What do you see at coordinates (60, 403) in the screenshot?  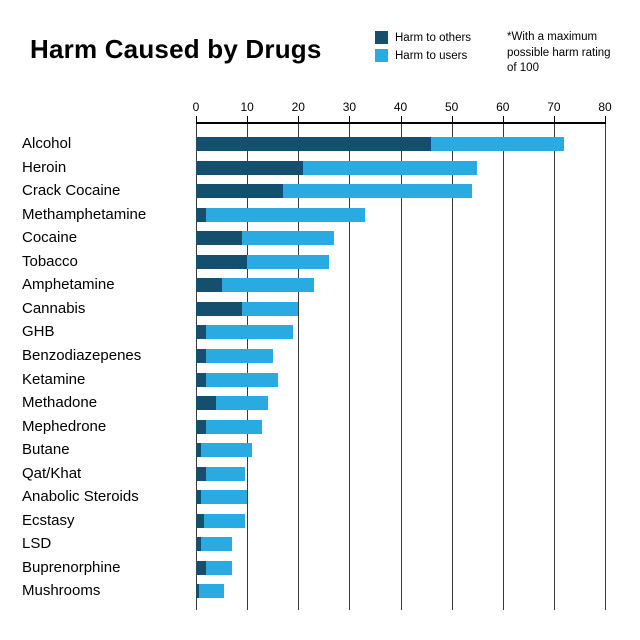 I see `category-label: Methadone` at bounding box center [60, 403].